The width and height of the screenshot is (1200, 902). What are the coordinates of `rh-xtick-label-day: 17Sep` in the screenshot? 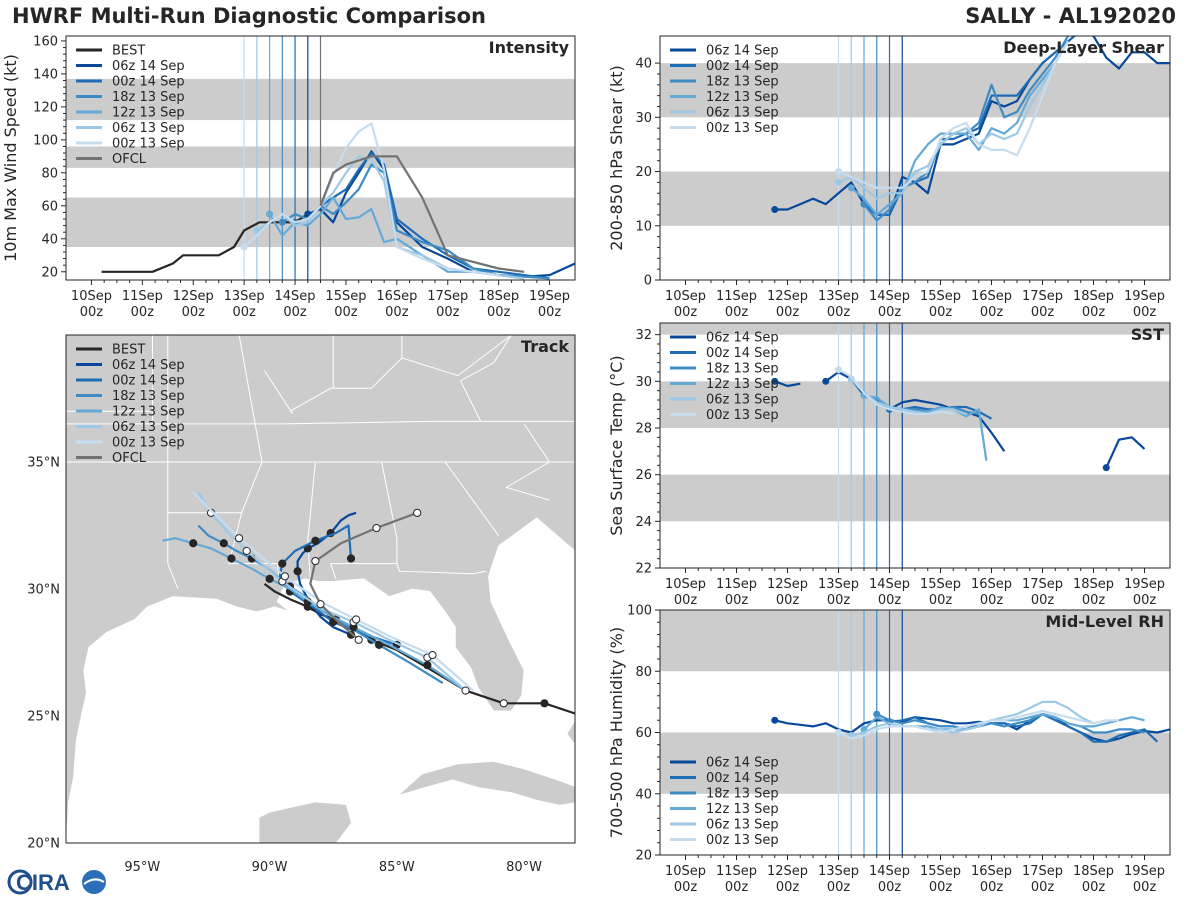 It's located at (1042, 871).